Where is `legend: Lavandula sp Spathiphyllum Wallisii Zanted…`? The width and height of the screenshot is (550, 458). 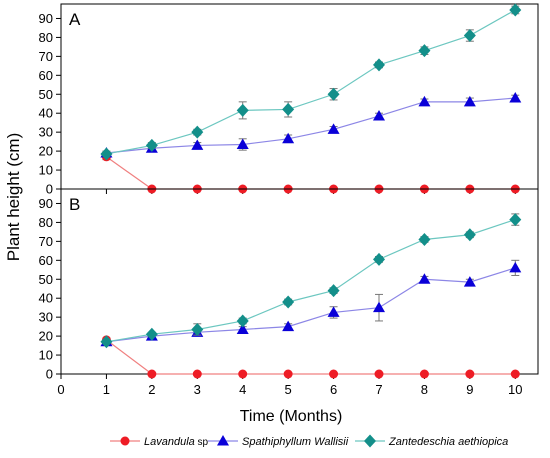 legend: Lavandula sp Spathiphyllum Wallisii Zanted… is located at coordinates (309, 441).